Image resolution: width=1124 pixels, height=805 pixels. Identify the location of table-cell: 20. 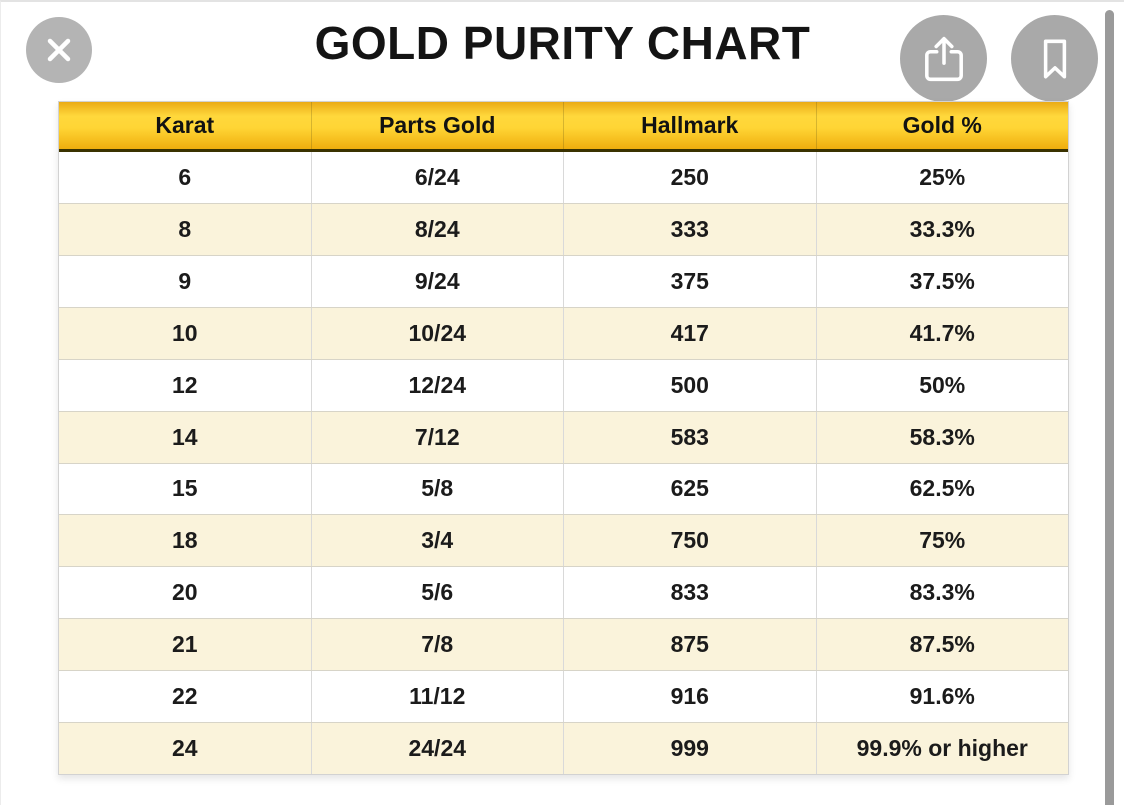
(185, 593).